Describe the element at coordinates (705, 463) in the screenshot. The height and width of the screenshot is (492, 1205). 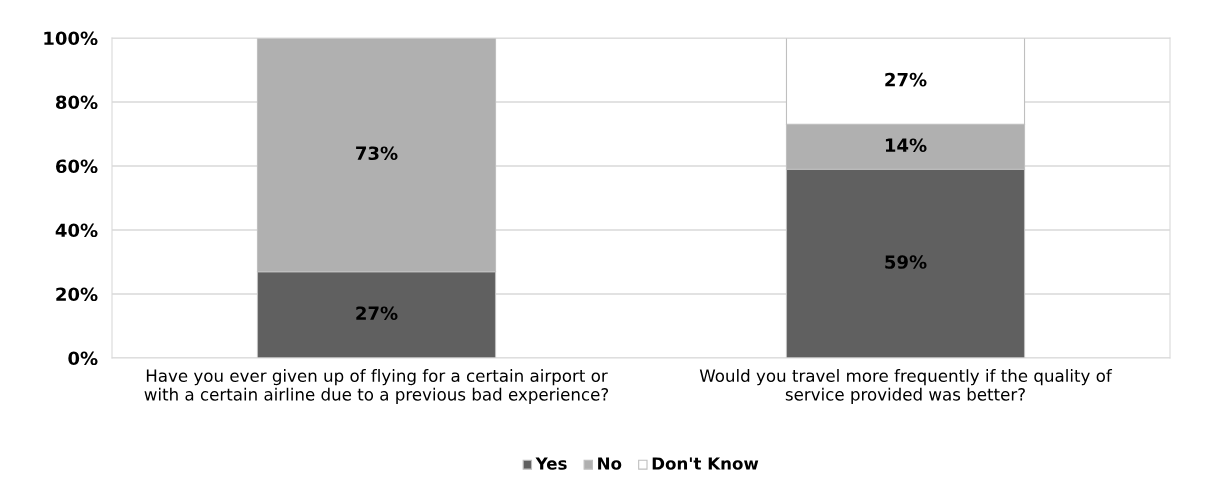
I see `legend-label: Don't Know` at that location.